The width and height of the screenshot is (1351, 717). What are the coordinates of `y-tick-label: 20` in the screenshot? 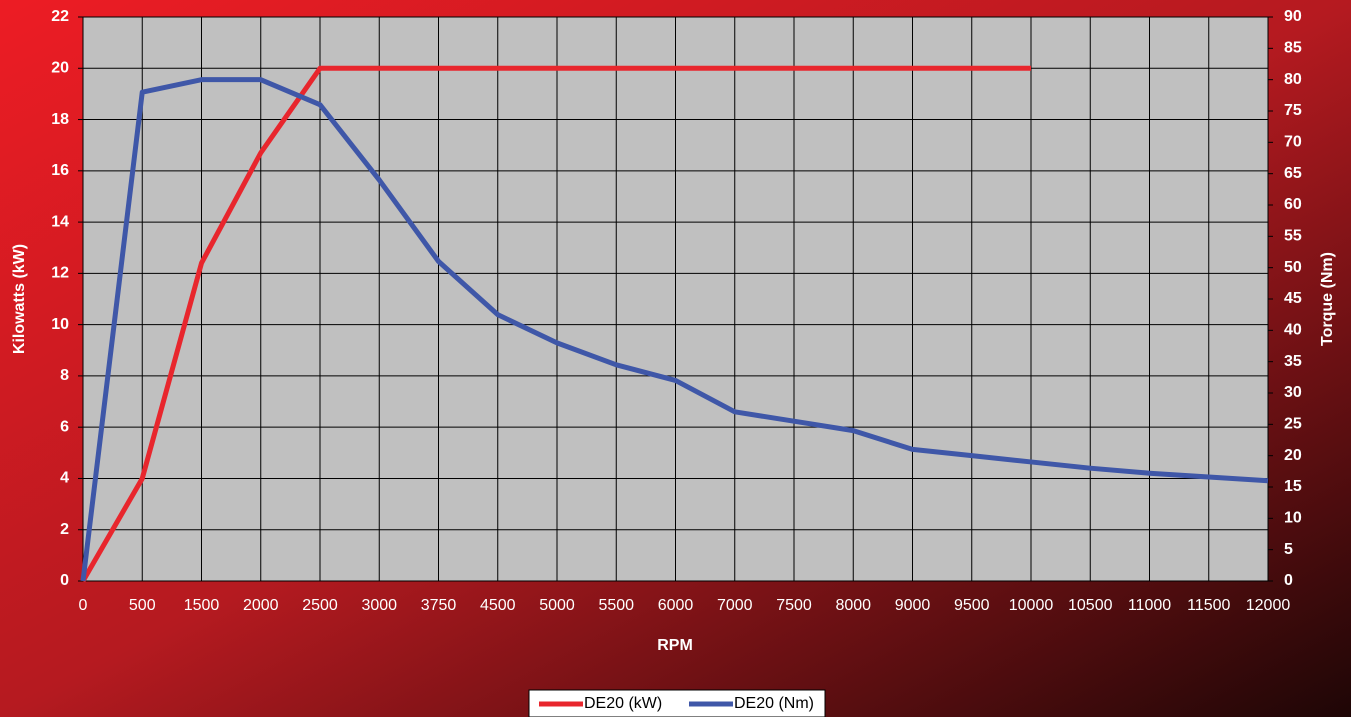 It's located at (60, 67).